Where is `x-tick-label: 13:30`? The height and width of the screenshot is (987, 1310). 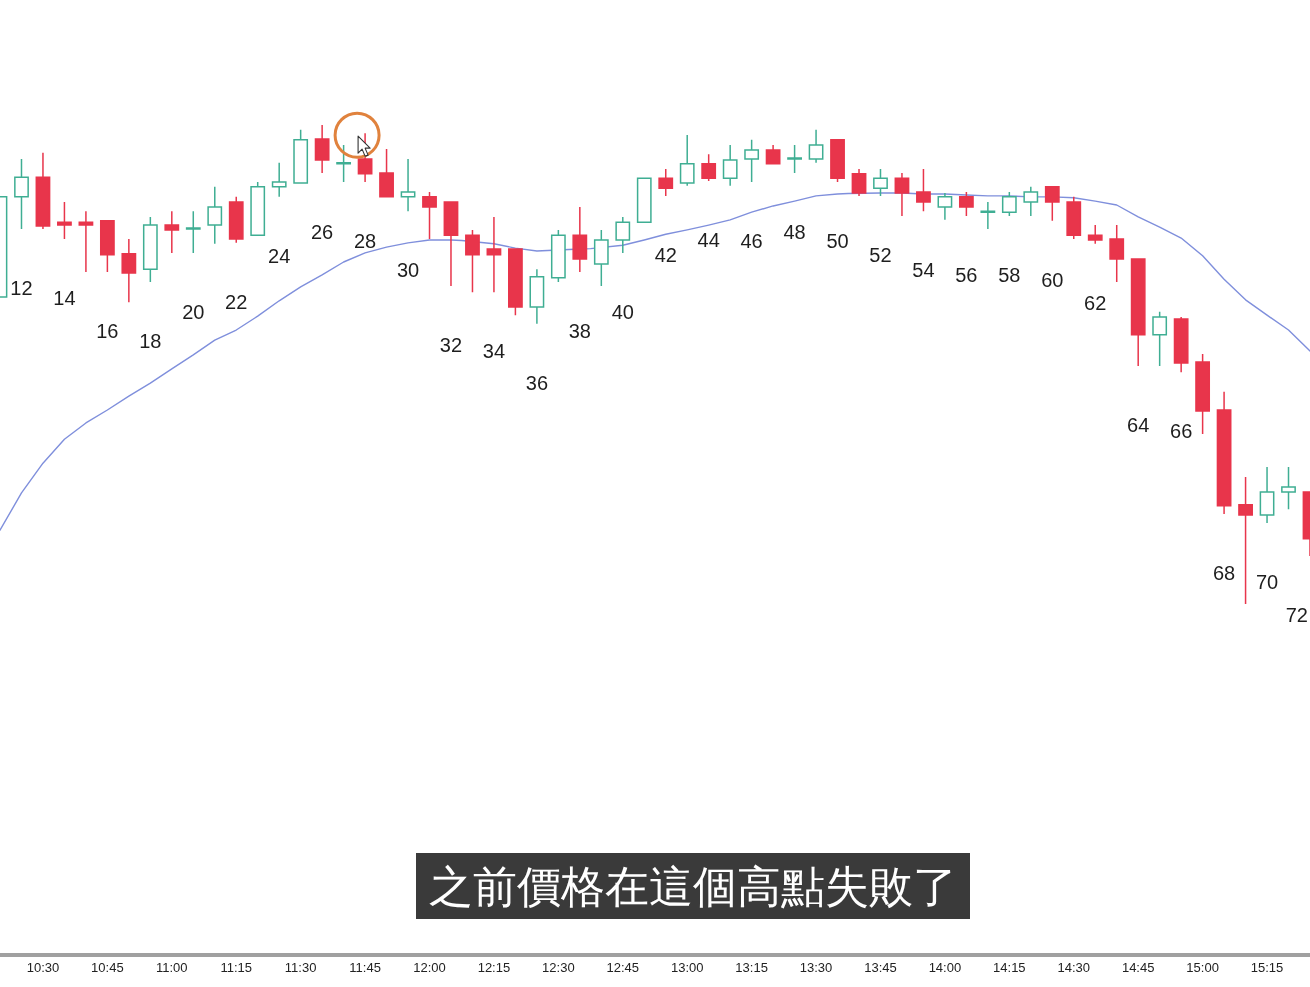 x-tick-label: 13:30 is located at coordinates (816, 967).